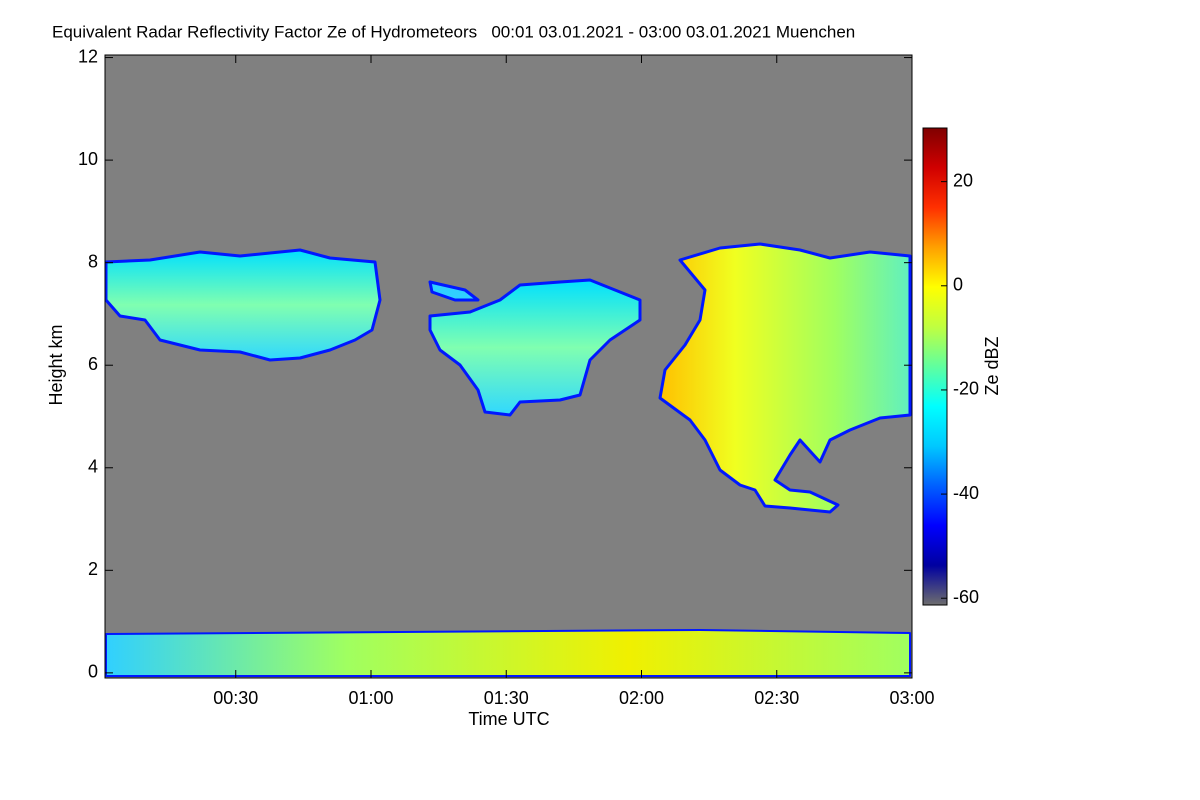 This screenshot has width=1200, height=800. I want to click on x-axis-label: Time UTC, so click(508, 719).